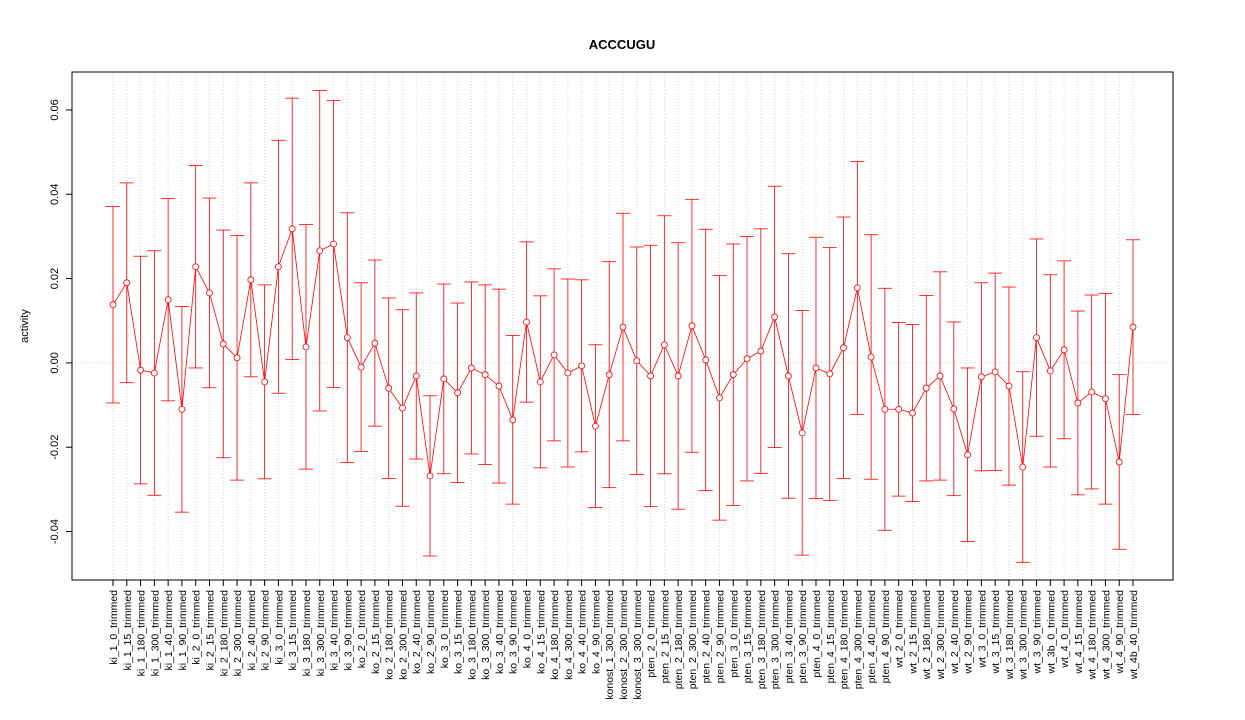 The image size is (1245, 720). I want to click on x-tick-label: pten_4_180_trimmed, so click(845, 639).